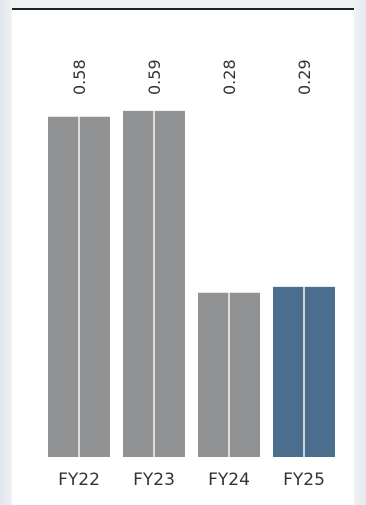  Describe the element at coordinates (154, 77) in the screenshot. I see `data-label-fy23: 0.59` at that location.